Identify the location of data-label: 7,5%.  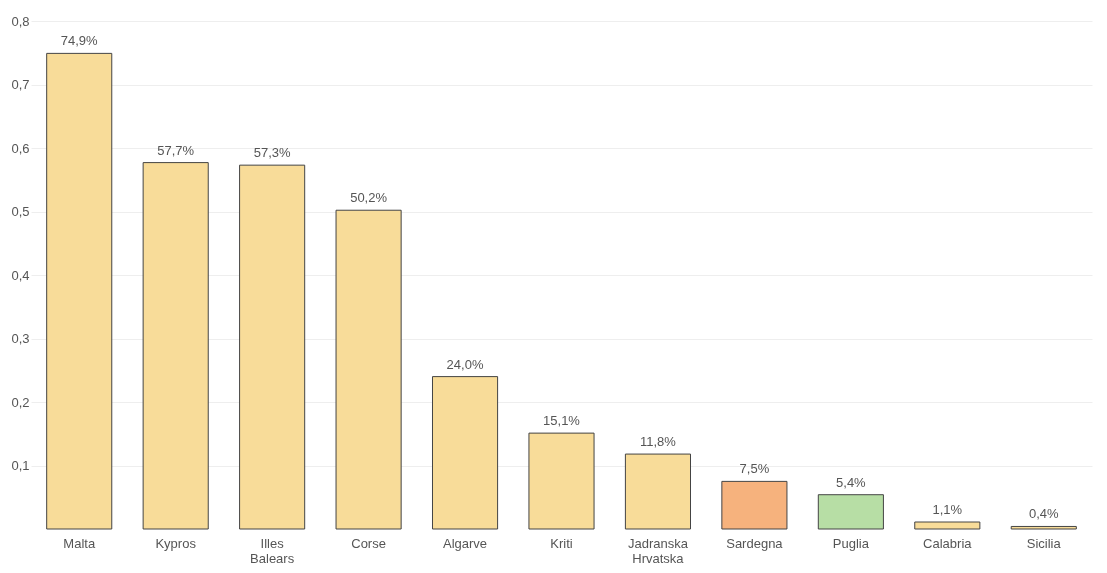
(754, 469).